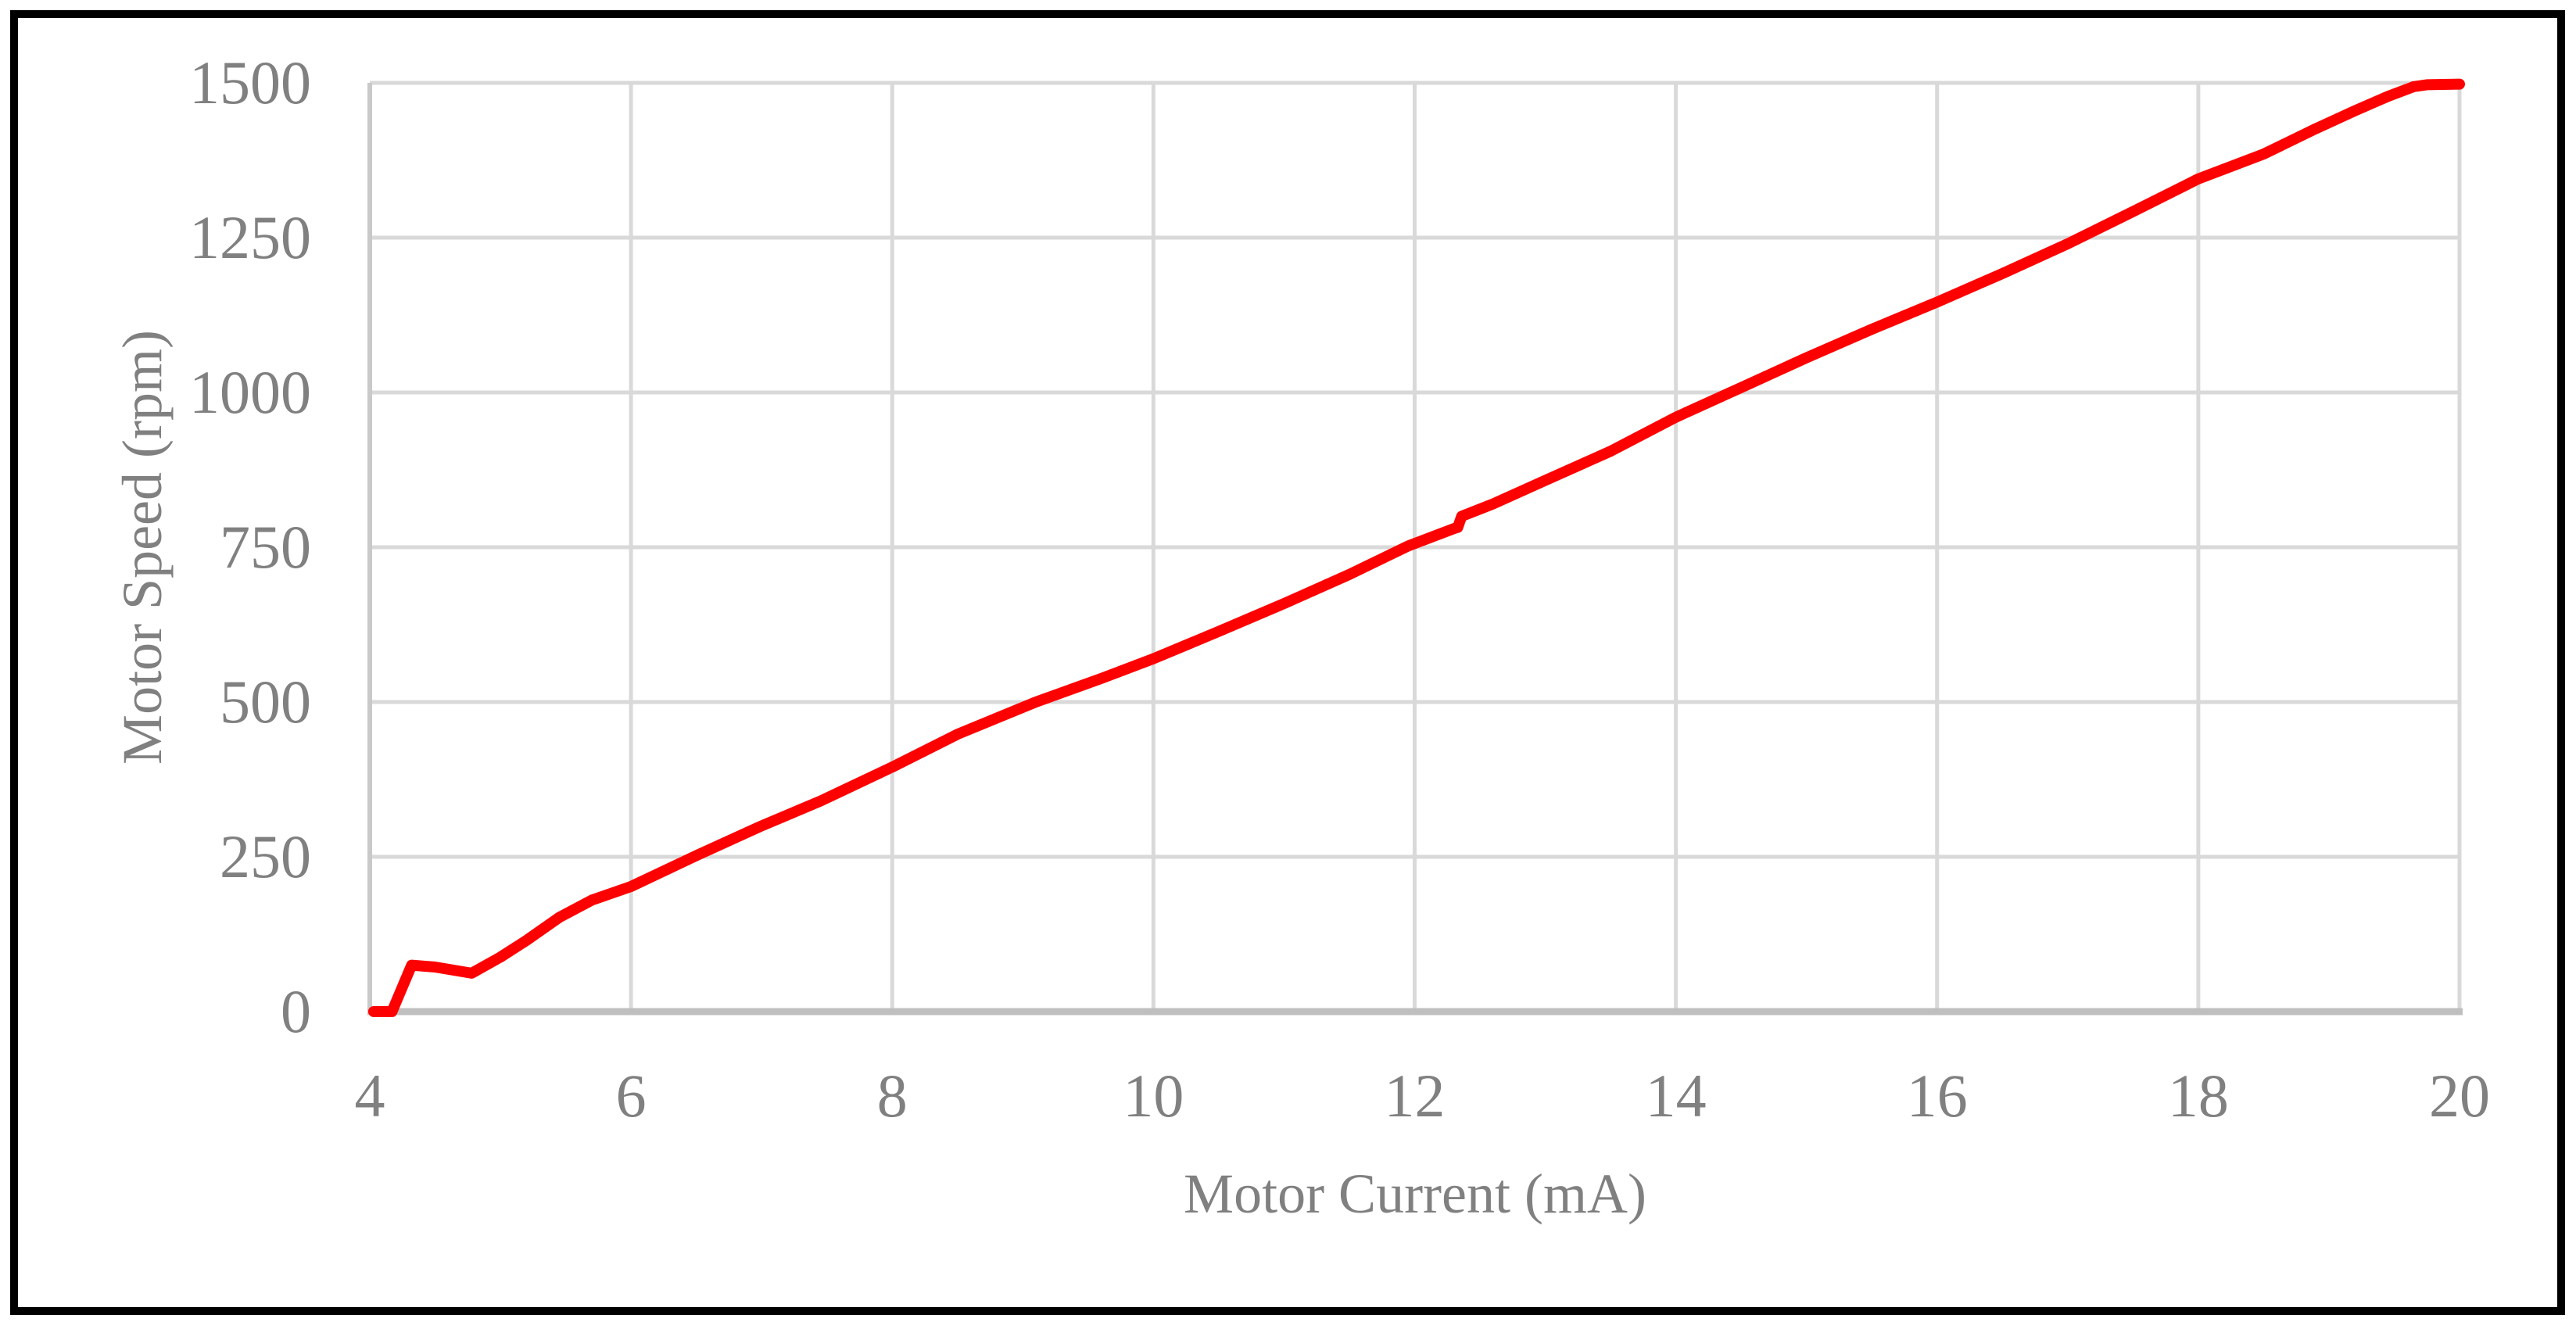 Image resolution: width=2576 pixels, height=1329 pixels. Describe the element at coordinates (296, 1011) in the screenshot. I see `y-tick-label: 0` at that location.